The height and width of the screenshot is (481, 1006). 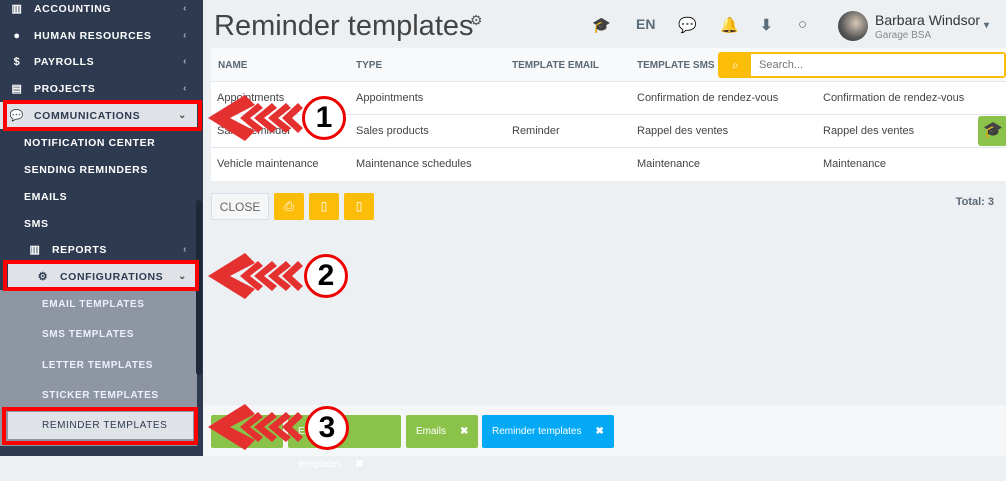 What do you see at coordinates (36, 223) in the screenshot?
I see `label: SMS` at bounding box center [36, 223].